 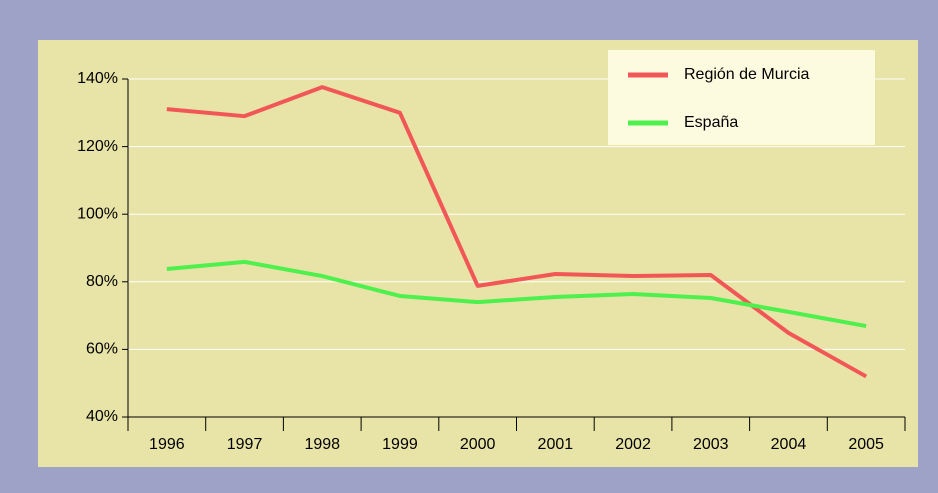 What do you see at coordinates (102, 416) in the screenshot?
I see `y-tick-label: 40%` at bounding box center [102, 416].